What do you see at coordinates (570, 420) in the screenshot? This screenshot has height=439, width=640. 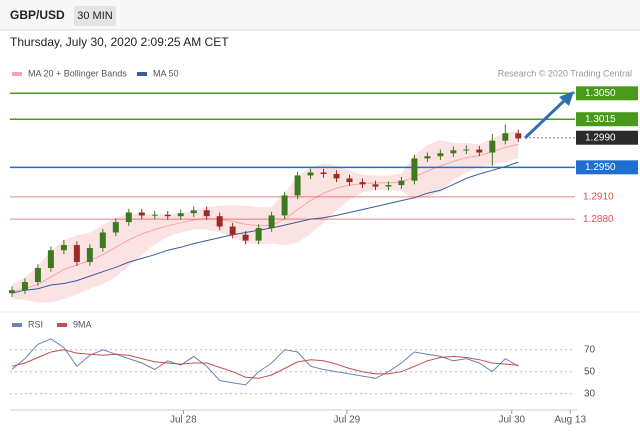 I see `x-tick-label: Aug 13` at bounding box center [570, 420].